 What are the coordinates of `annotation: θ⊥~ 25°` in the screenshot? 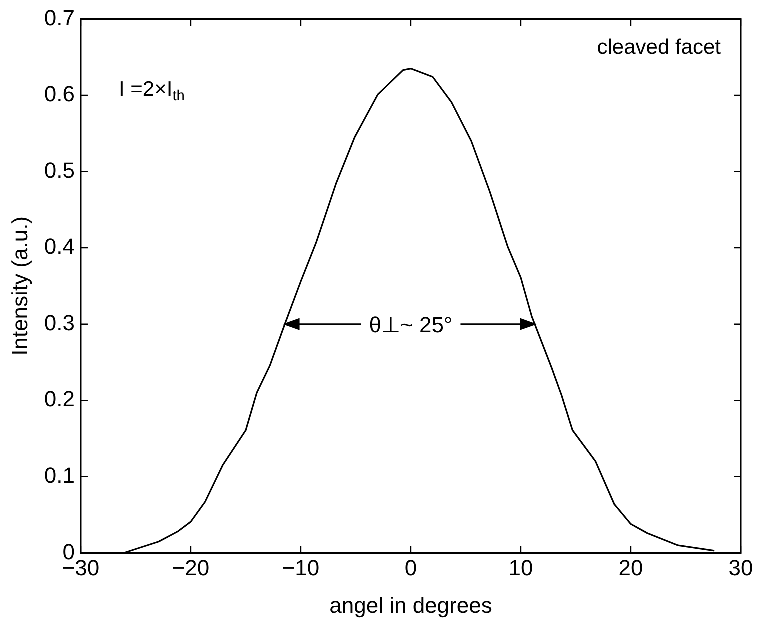 It's located at (411, 325).